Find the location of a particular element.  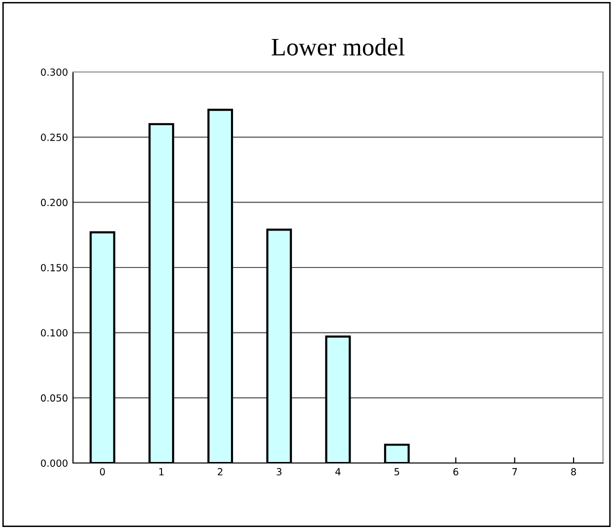

x-tick-label: 5 is located at coordinates (397, 472).